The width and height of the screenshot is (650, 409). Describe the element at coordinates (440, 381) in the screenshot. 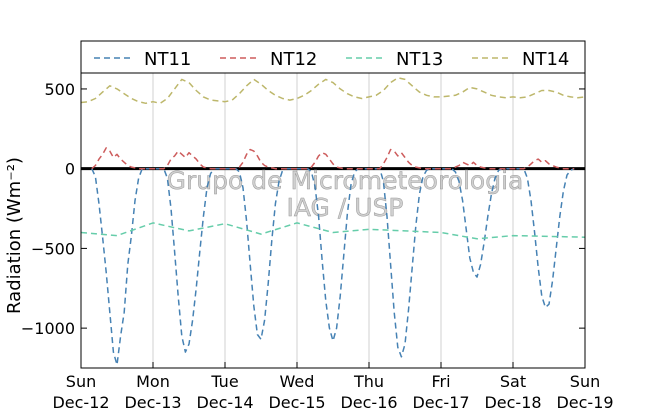

I see `x-tick-label: Fri` at that location.